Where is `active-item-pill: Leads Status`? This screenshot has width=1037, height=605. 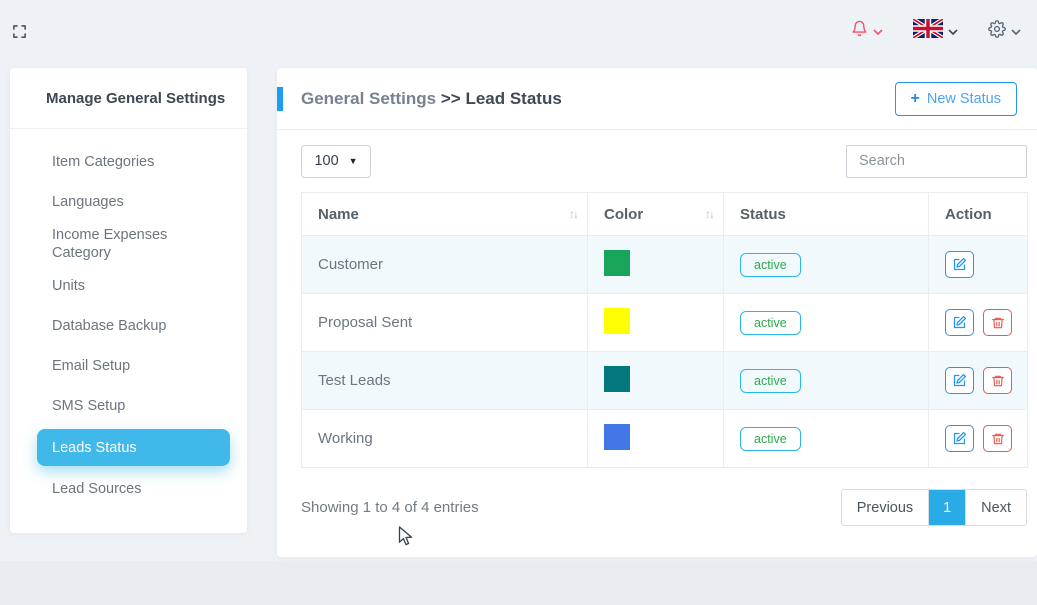
active-item-pill: Leads Status is located at coordinates (133, 448).